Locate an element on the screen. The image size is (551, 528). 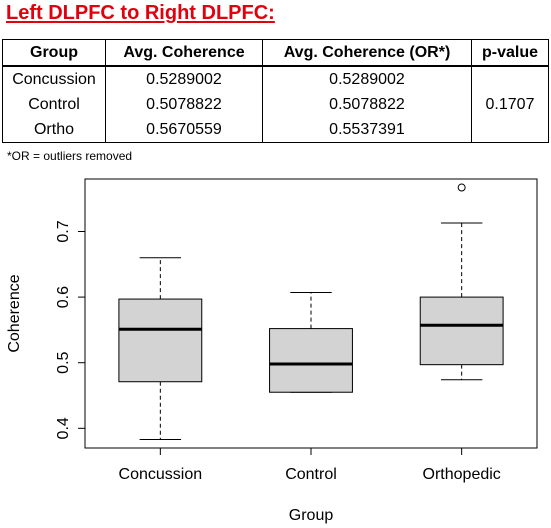
cell-avg-or: 0.5078822 is located at coordinates (367, 104).